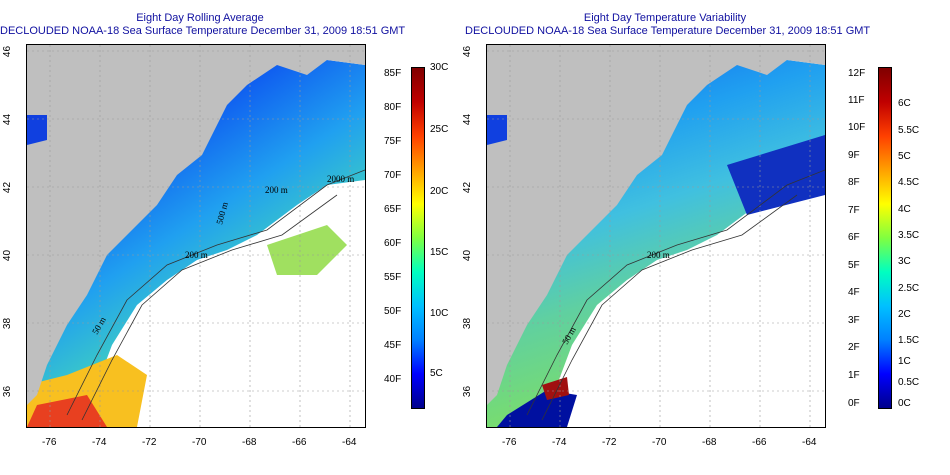 This screenshot has width=950, height=475. I want to click on right-inland-water, so click(497, 130).